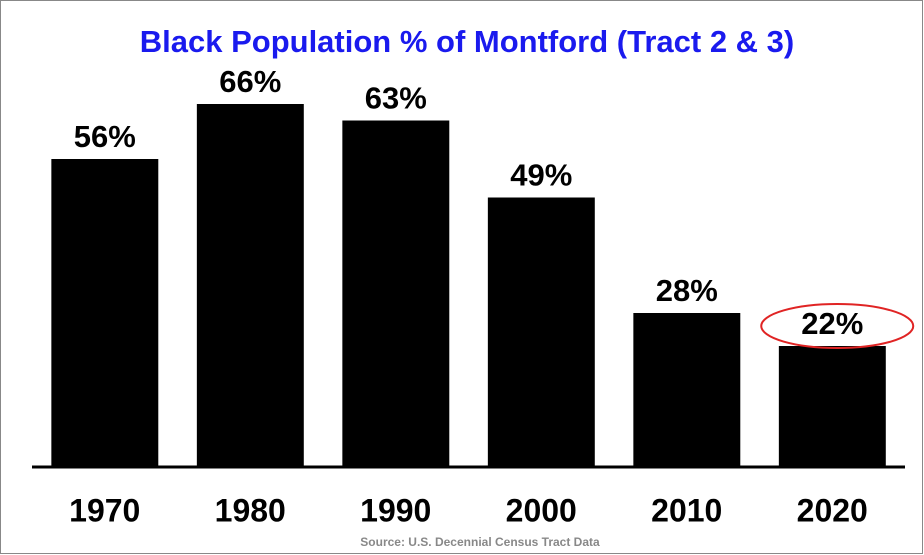  Describe the element at coordinates (250, 81) in the screenshot. I see `data-label: 66%` at that location.